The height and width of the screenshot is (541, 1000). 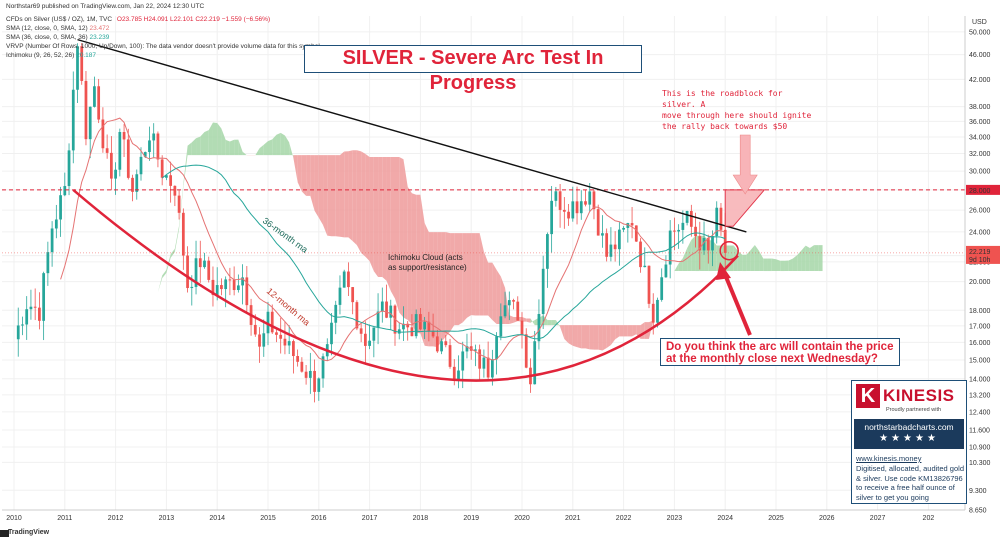 I want to click on x-tick-label: 2023, so click(x=675, y=518).